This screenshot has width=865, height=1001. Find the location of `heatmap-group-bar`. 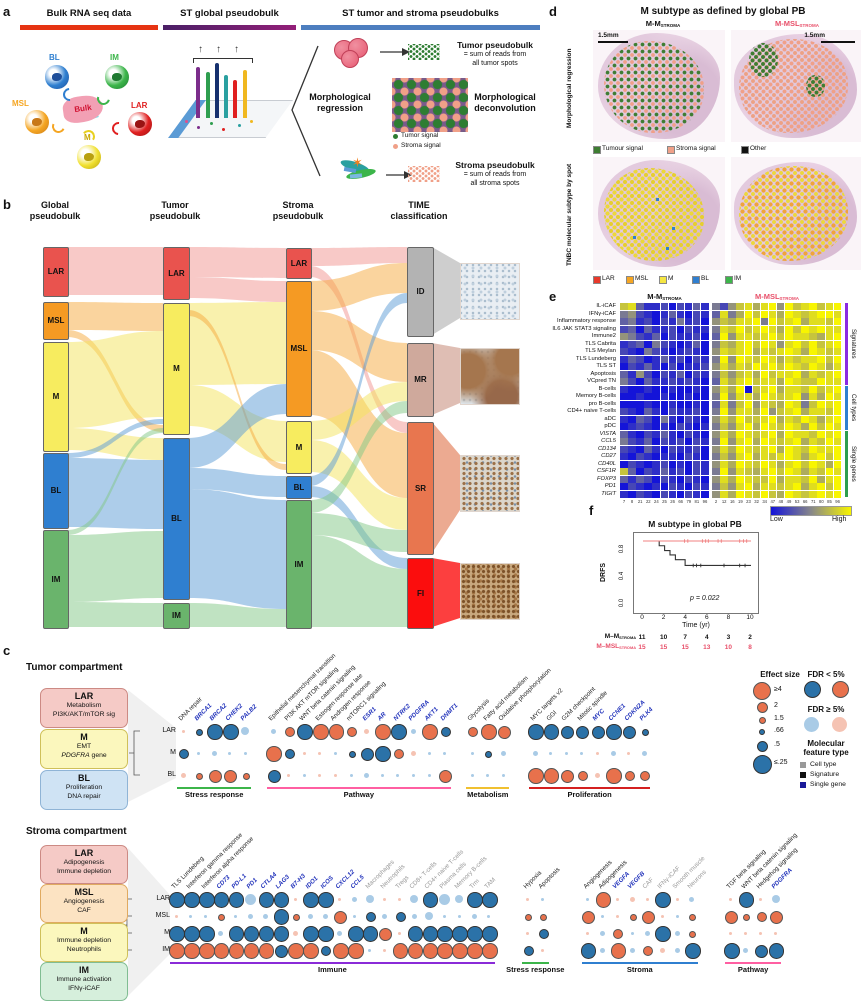

heatmap-group-bar is located at coordinates (846, 344).